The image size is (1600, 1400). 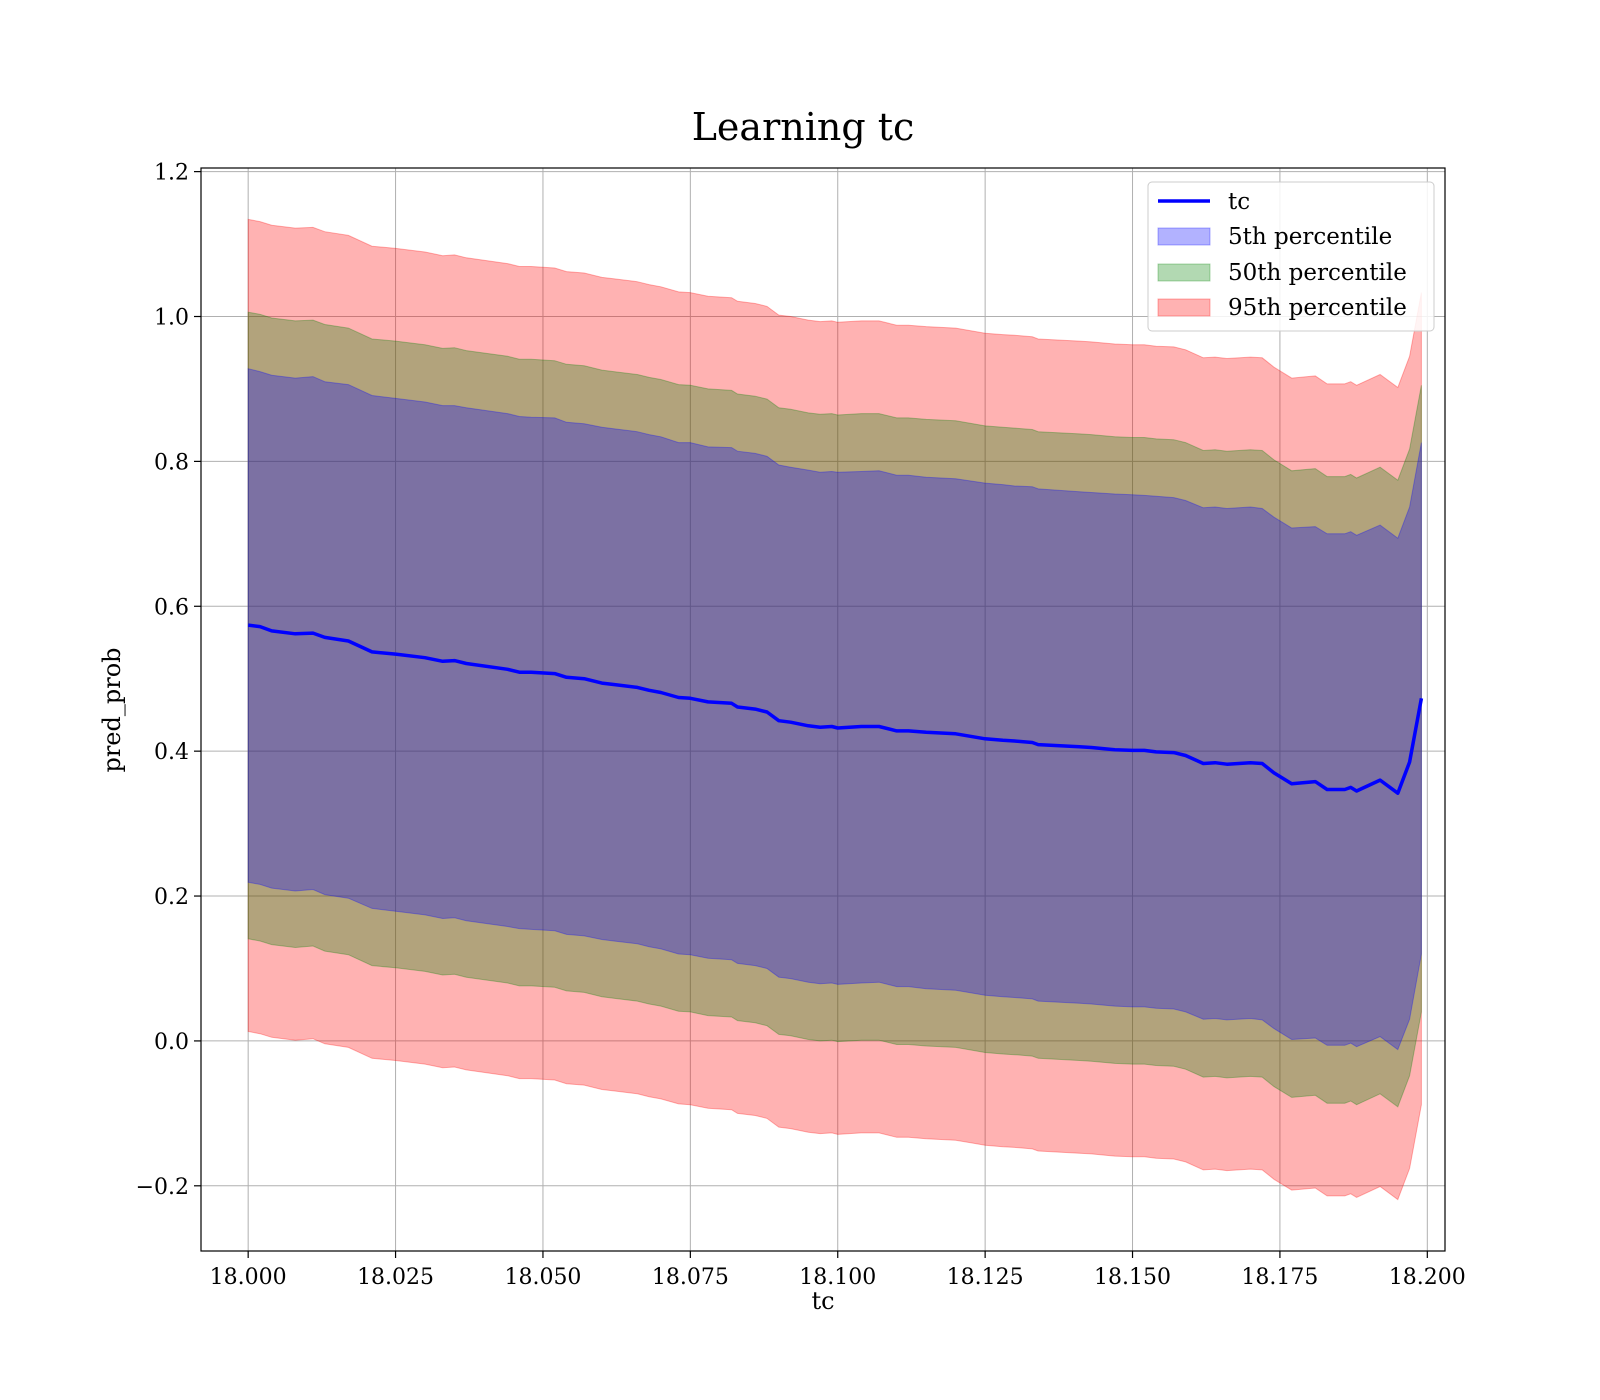 What do you see at coordinates (1317, 273) in the screenshot?
I see `legend-label-50th: 50th percentile` at bounding box center [1317, 273].